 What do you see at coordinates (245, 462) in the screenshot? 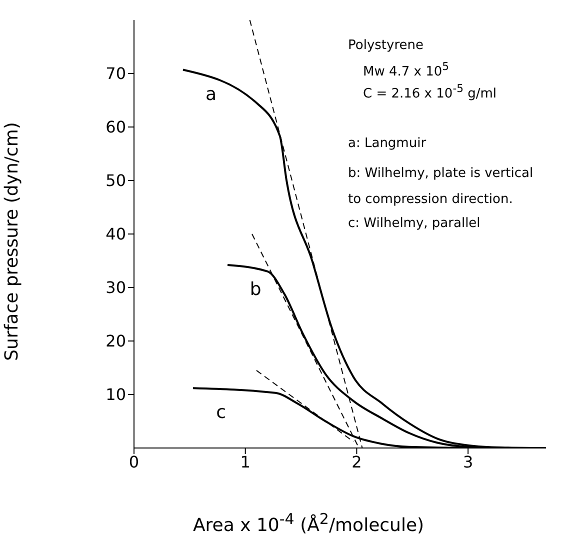
I see `x-tick-label: 1` at bounding box center [245, 462].